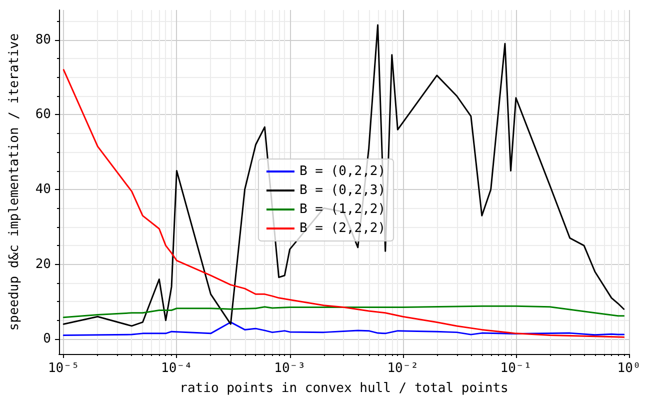 The image size is (652, 400). What do you see at coordinates (290, 368) in the screenshot?
I see `x-tick-label: 10⁻³` at bounding box center [290, 368].